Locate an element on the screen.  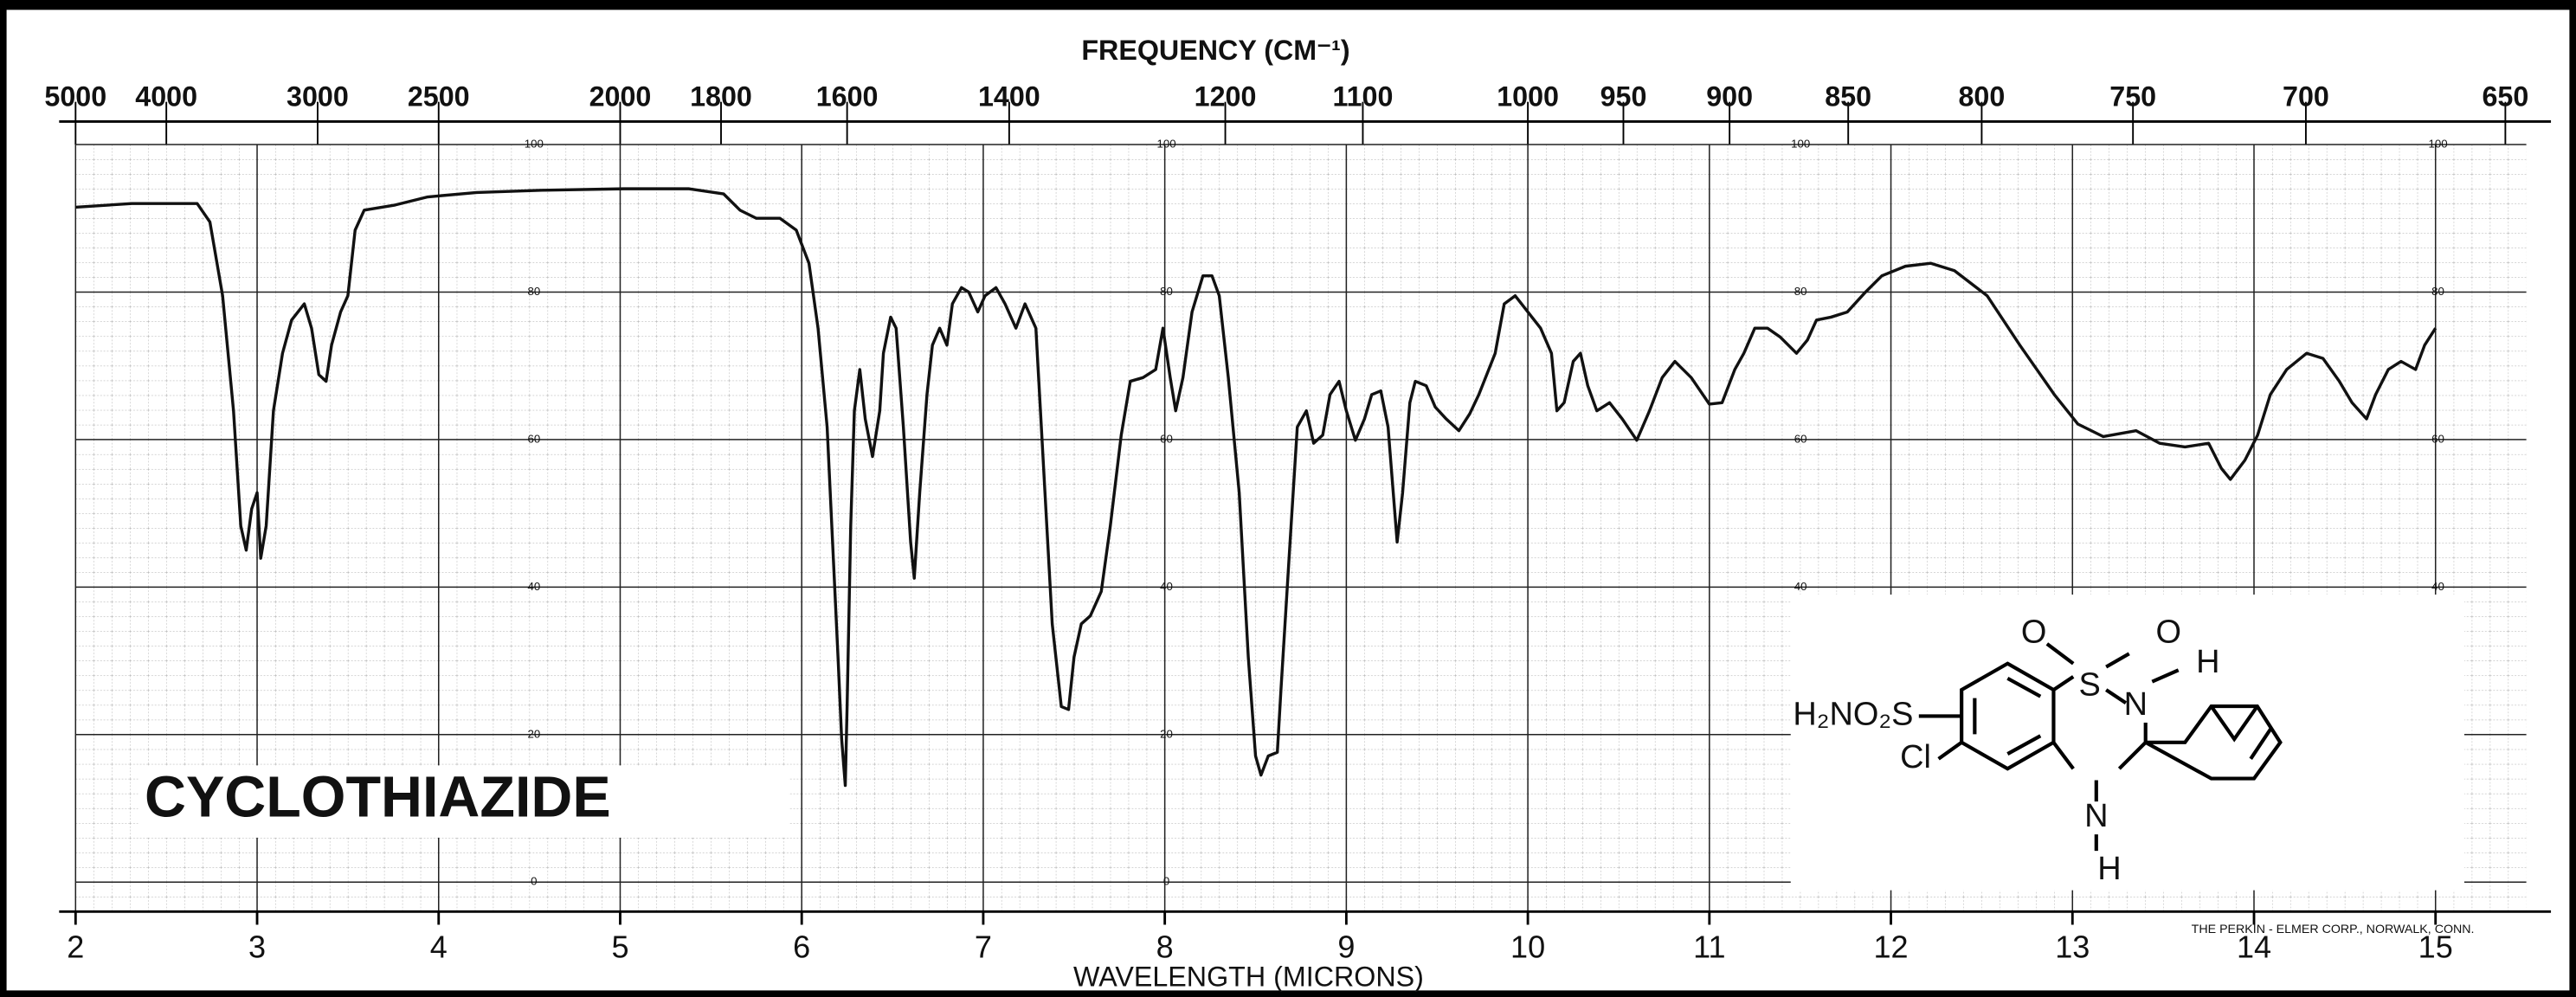
x-tick-label: 13 is located at coordinates (2072, 946).